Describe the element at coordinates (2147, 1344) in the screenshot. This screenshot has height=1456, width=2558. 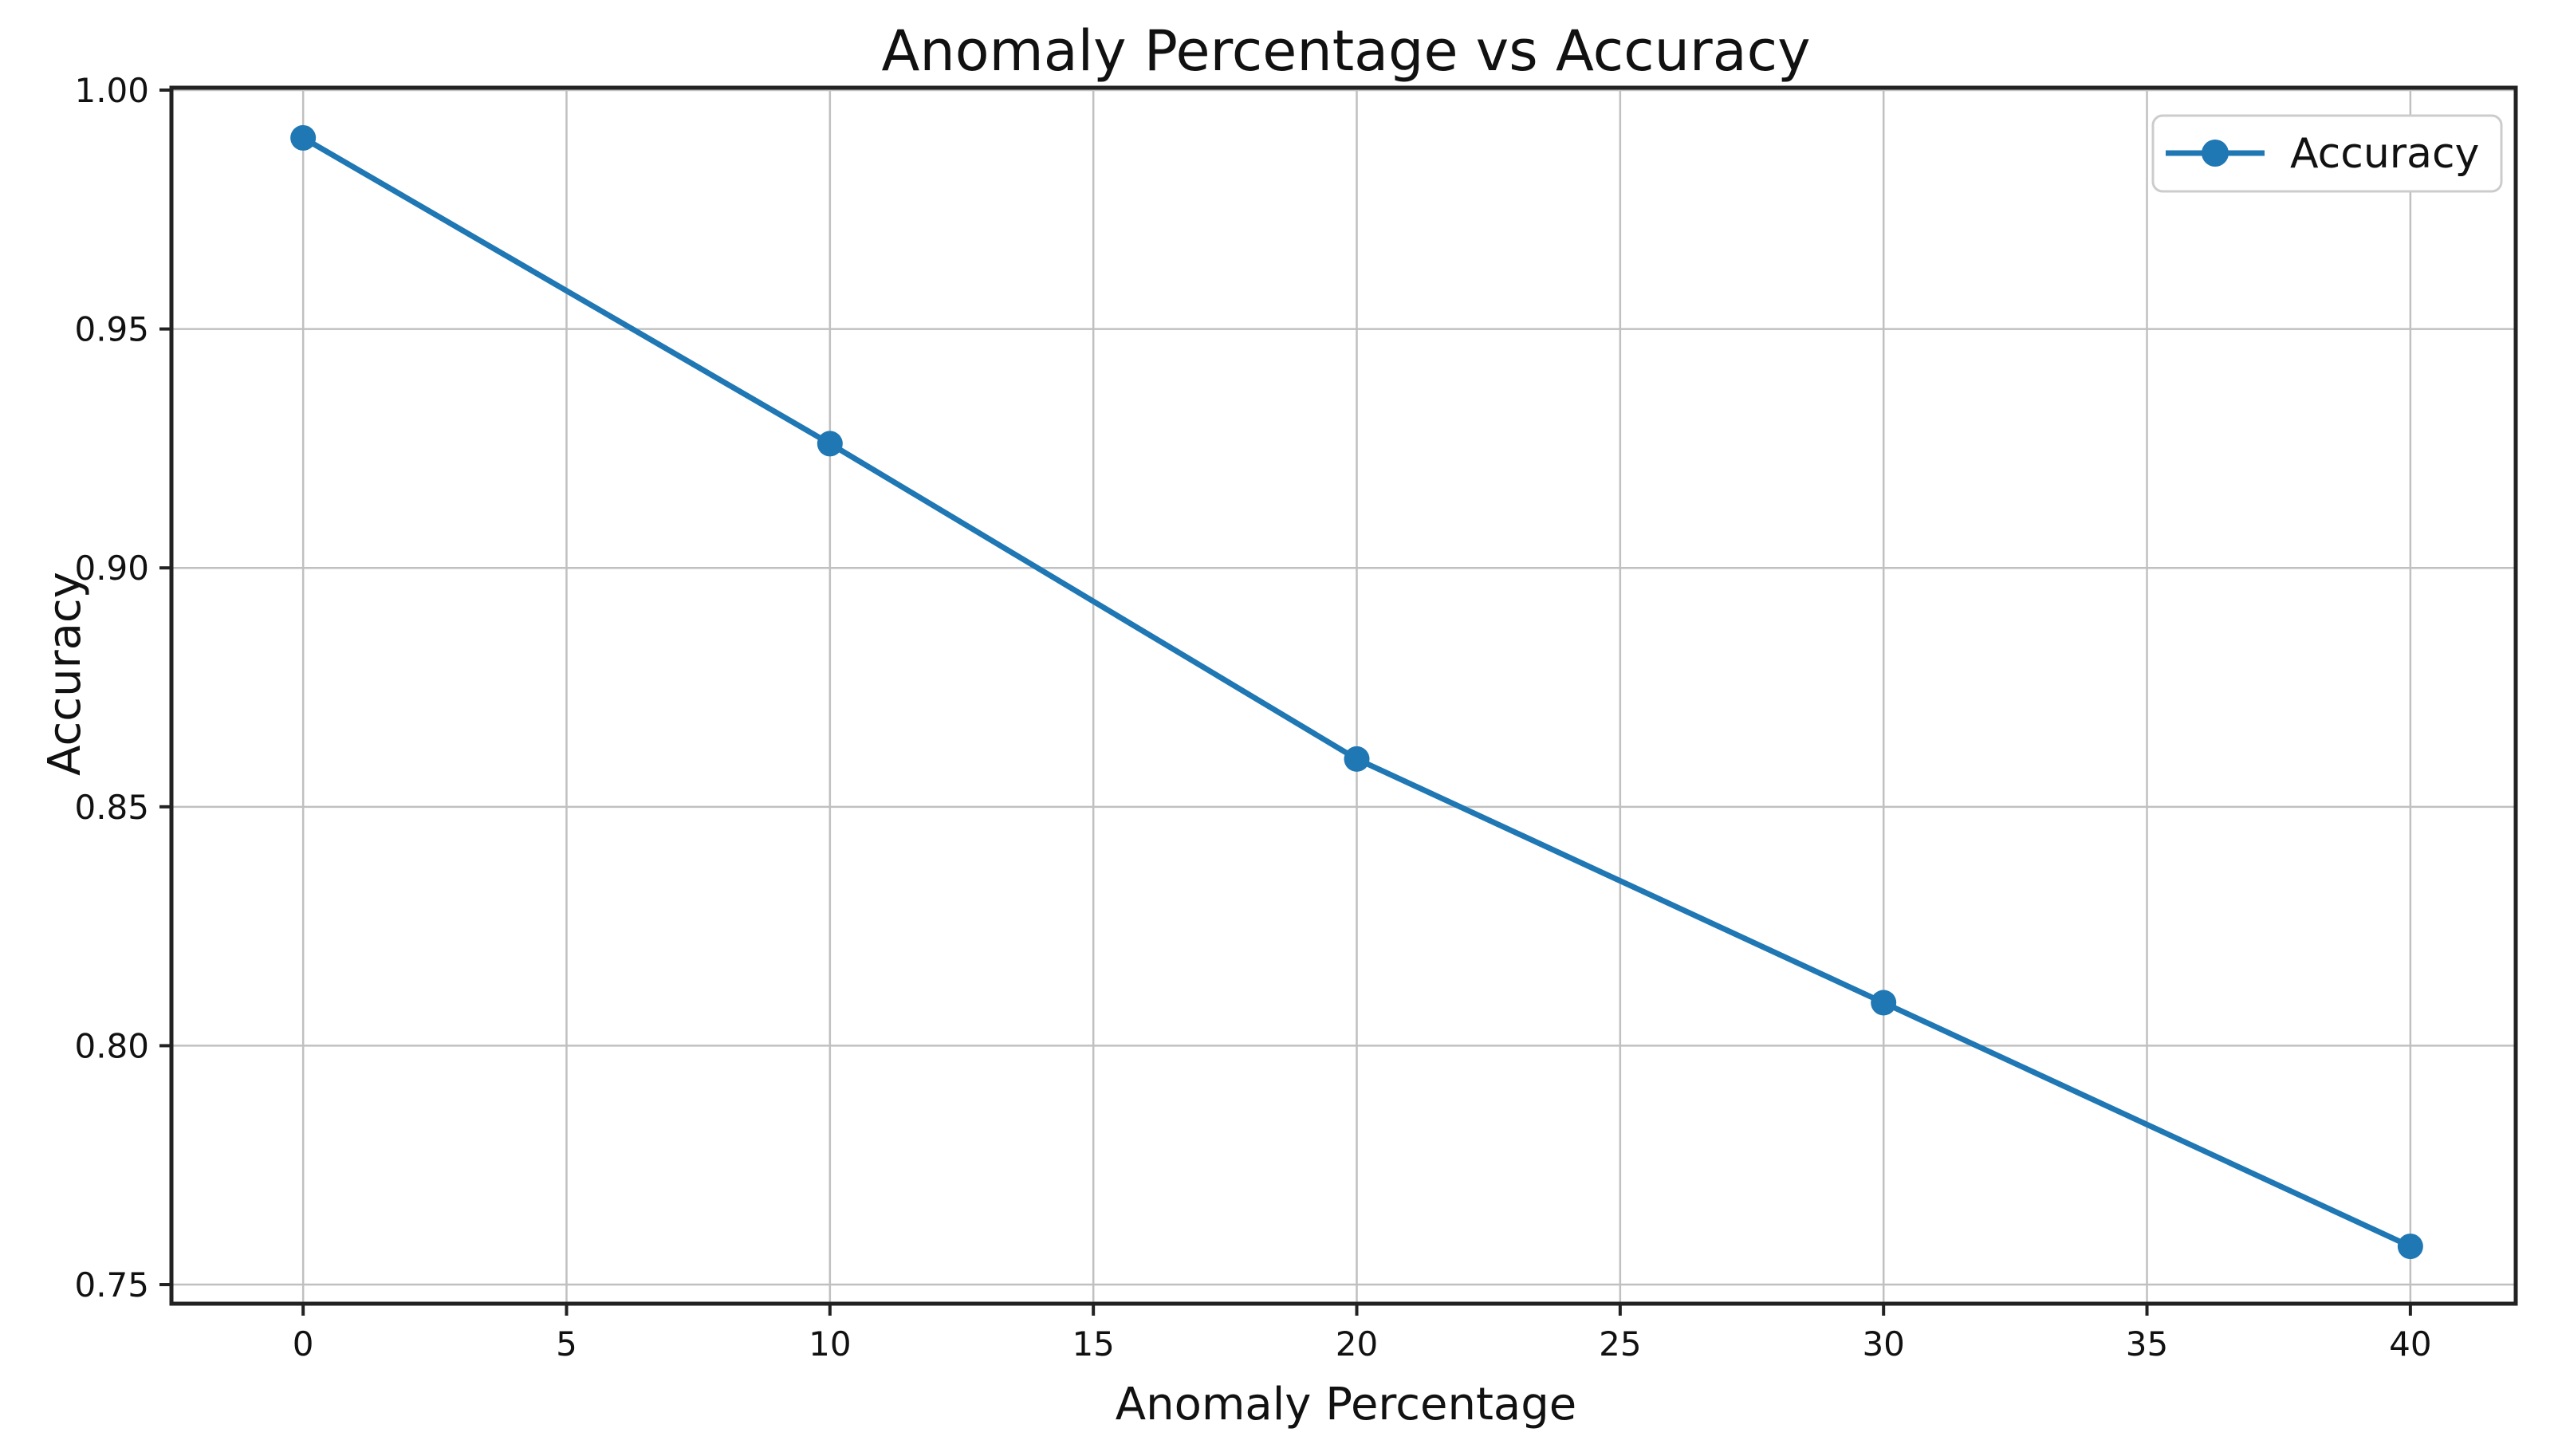
I see `x-tick-label: 35` at that location.